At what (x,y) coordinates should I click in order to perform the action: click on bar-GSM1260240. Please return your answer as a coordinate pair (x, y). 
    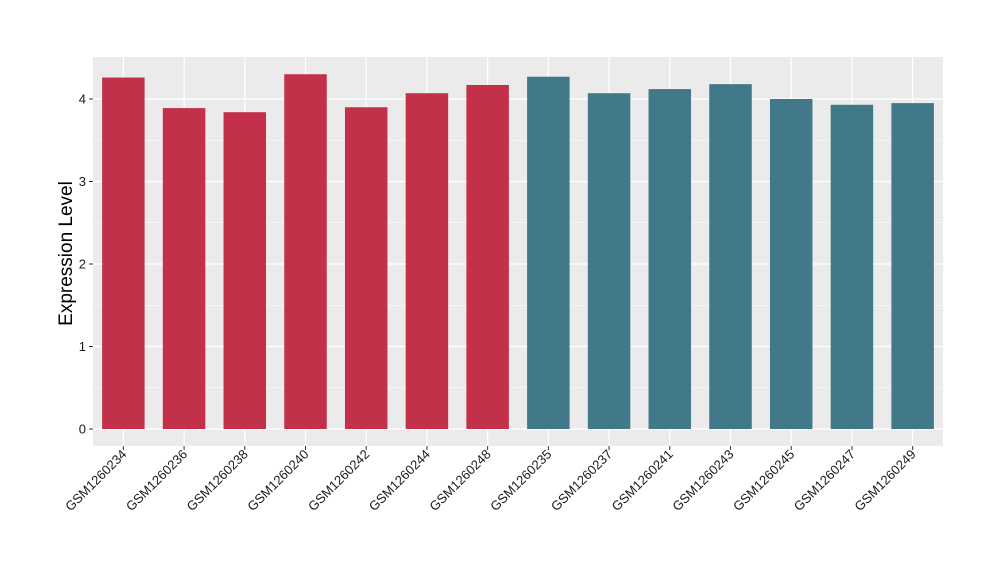
    Looking at the image, I should click on (305, 251).